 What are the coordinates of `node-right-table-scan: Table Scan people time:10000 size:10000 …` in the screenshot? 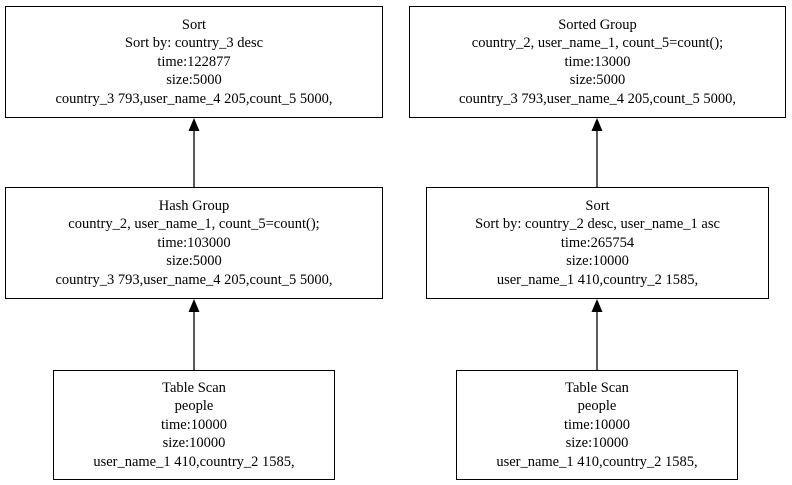 It's located at (597, 425).